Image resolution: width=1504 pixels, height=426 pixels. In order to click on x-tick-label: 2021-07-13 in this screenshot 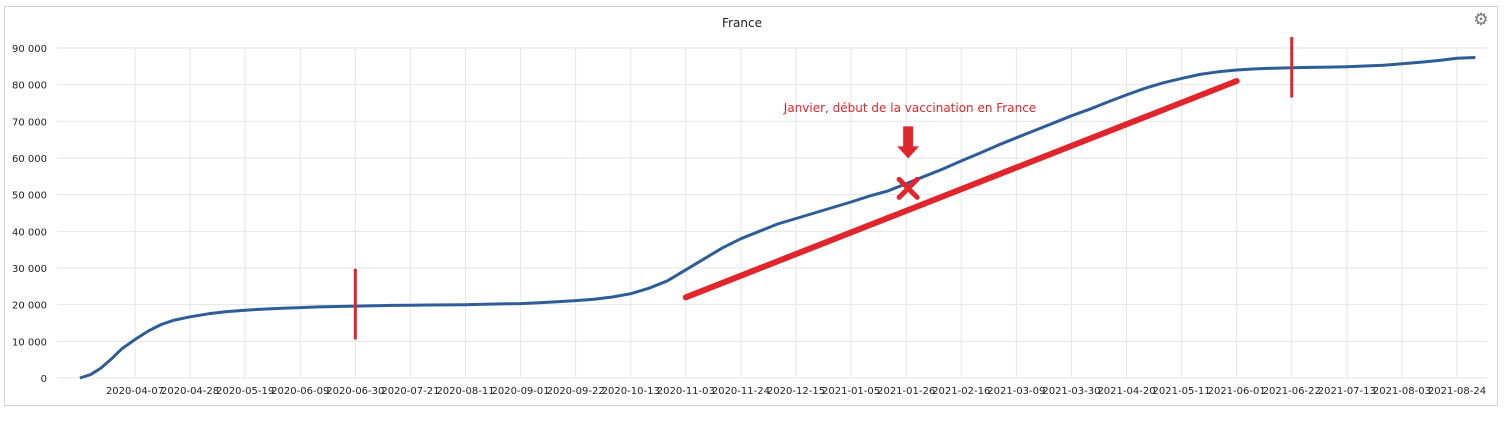, I will do `click(1347, 391)`.